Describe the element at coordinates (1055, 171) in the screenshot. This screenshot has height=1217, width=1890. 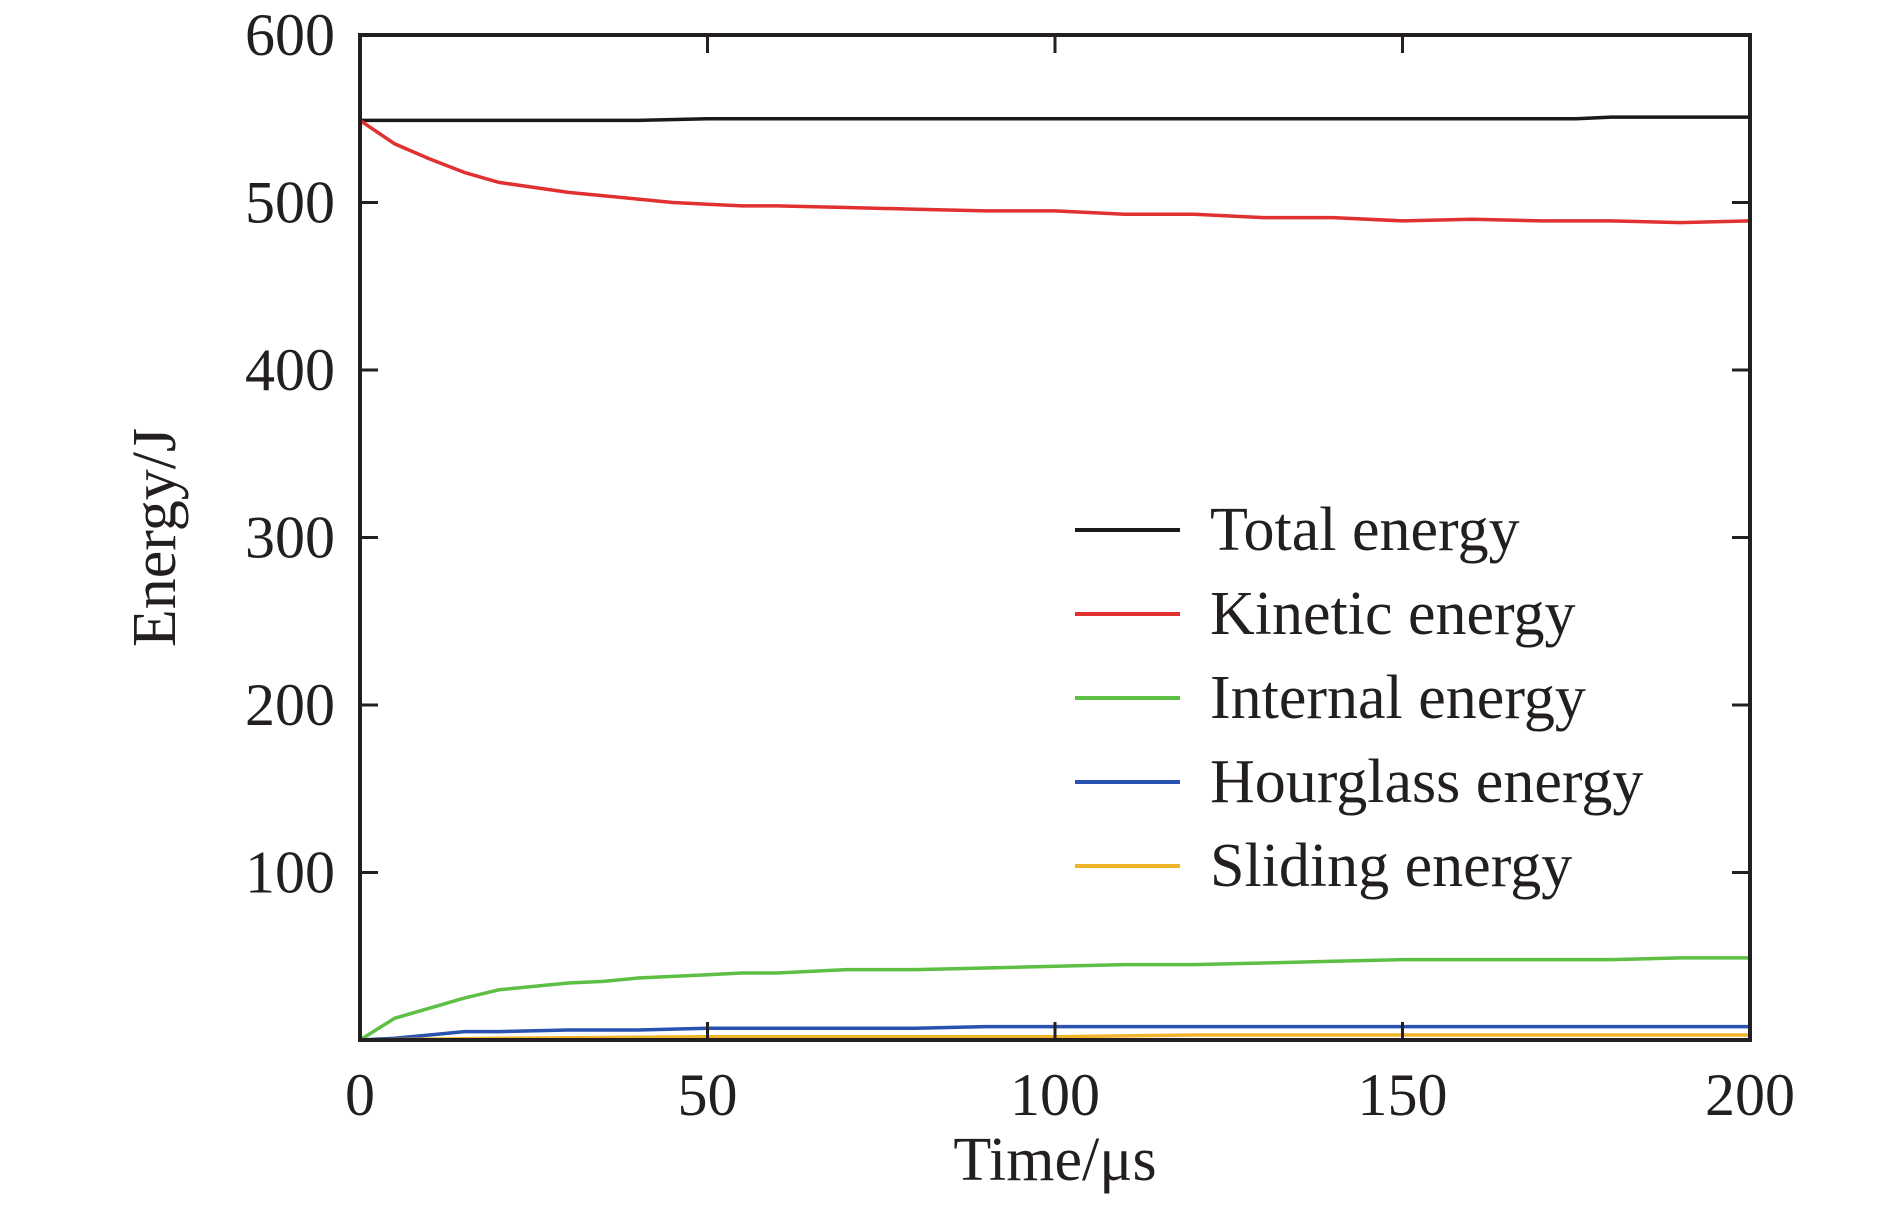
I see `series-line-kinetic-energy` at that location.